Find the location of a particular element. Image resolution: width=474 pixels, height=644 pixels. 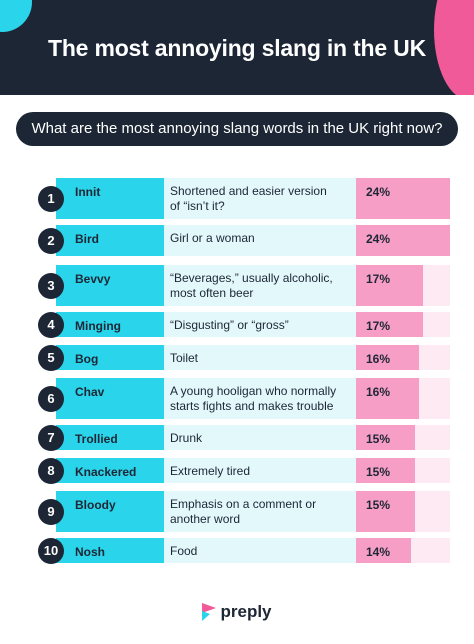

slang-word: Bird is located at coordinates (110, 240).